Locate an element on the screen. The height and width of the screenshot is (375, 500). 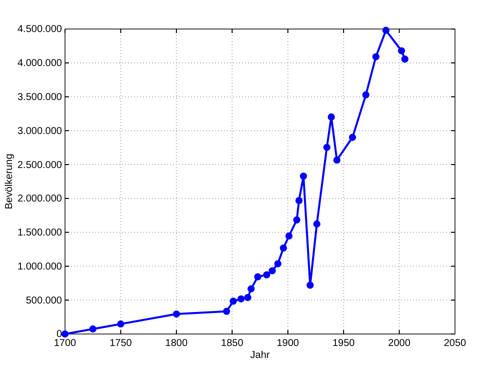
x-axis-title: Jahr is located at coordinates (260, 355).